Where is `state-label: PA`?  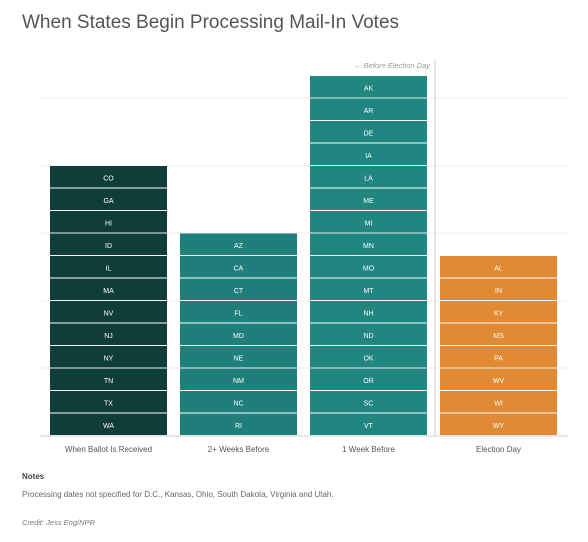
state-label: PA is located at coordinates (498, 358).